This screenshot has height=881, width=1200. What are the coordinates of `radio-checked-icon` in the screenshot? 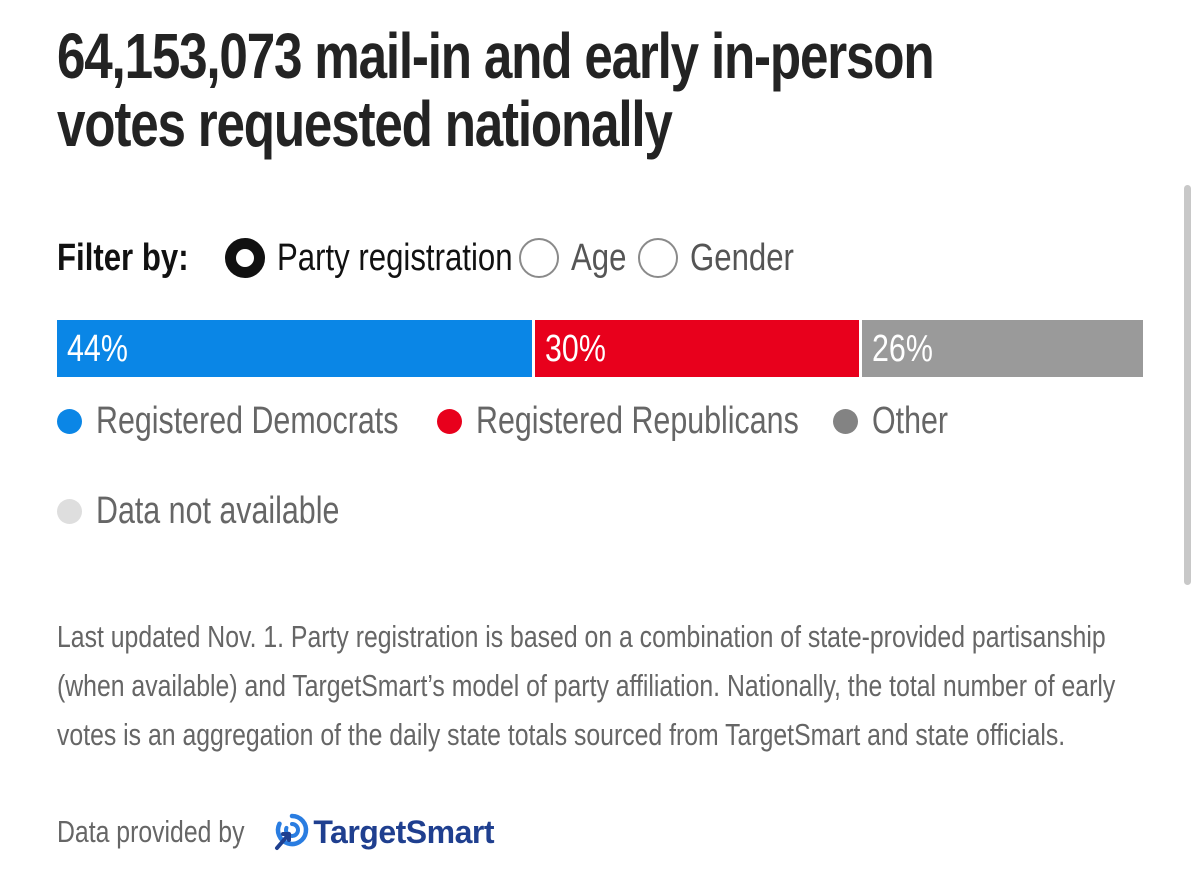 It's located at (245, 258).